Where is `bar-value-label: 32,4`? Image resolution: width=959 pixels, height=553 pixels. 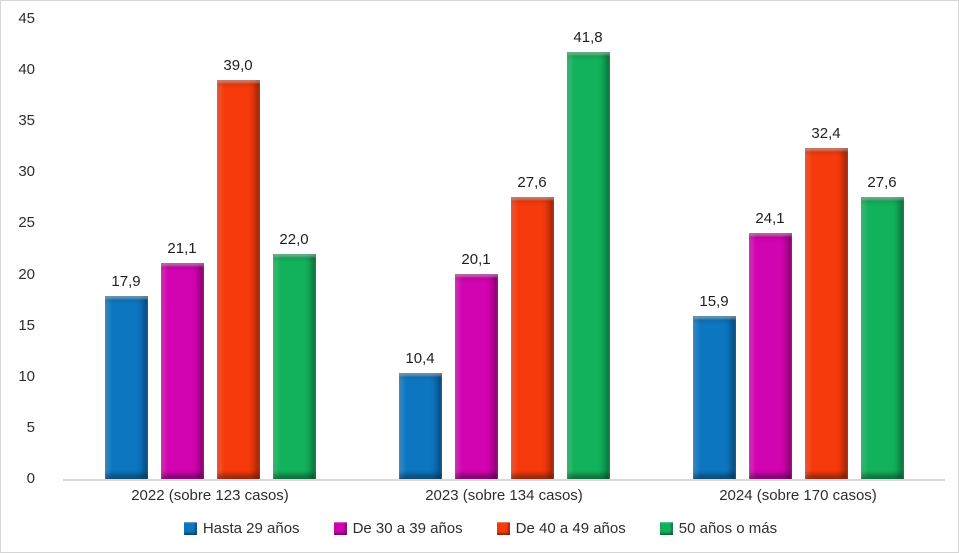 bar-value-label: 32,4 is located at coordinates (826, 133).